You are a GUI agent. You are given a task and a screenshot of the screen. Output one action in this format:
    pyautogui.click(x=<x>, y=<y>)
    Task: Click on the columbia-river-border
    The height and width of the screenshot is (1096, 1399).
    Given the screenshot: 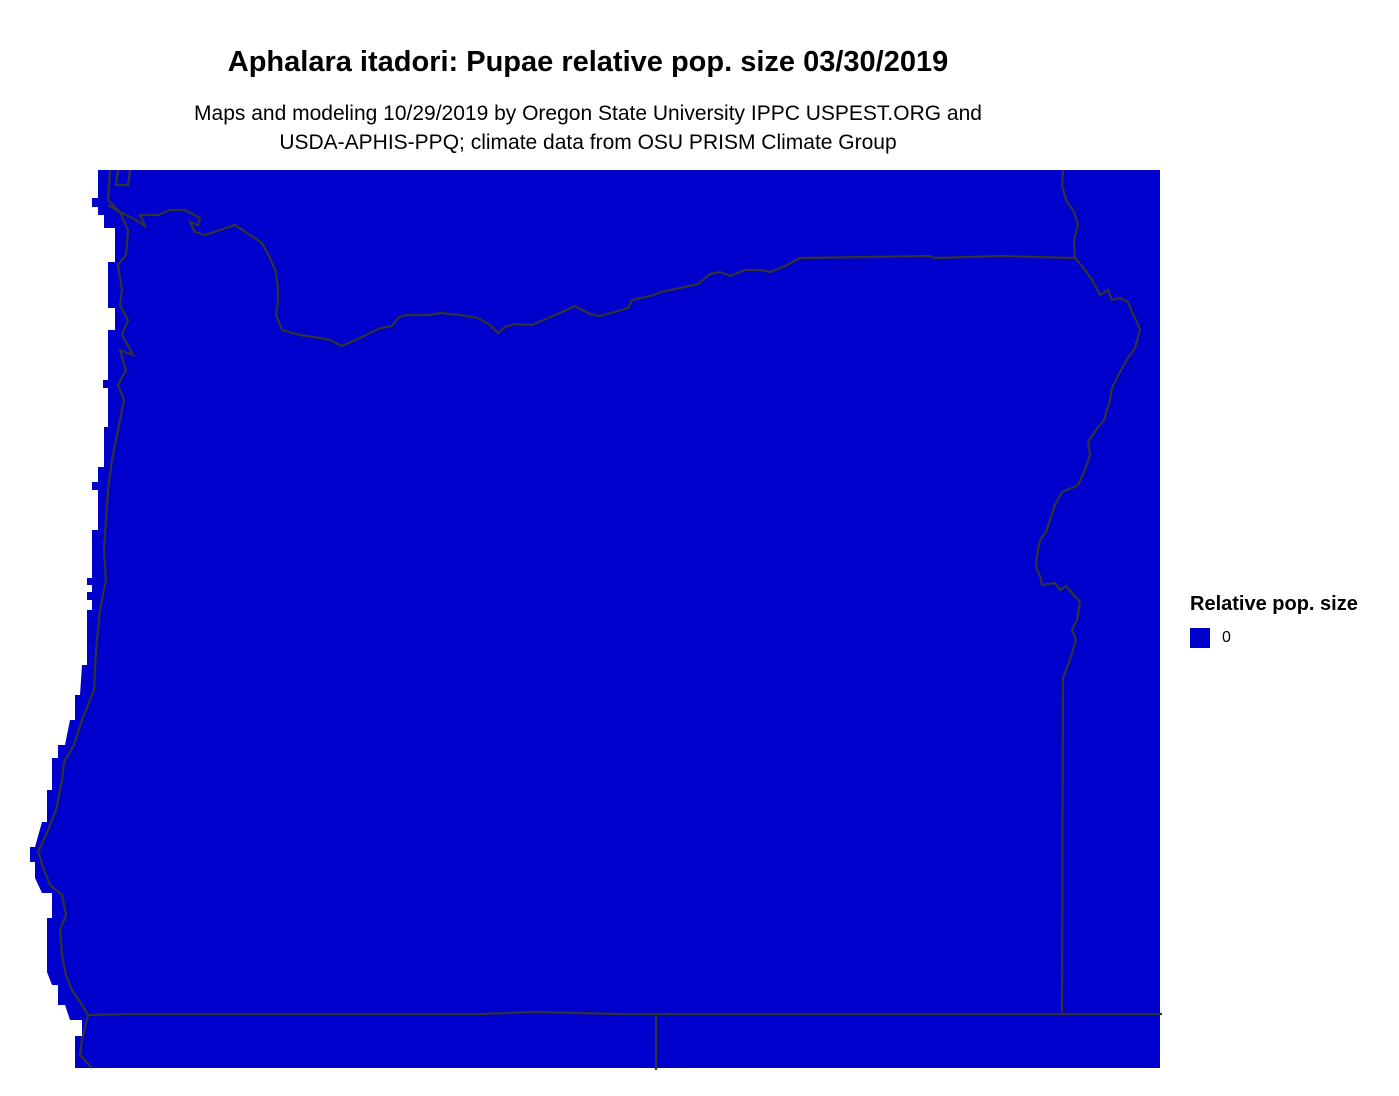 What is the action you would take?
    pyautogui.click(x=591, y=258)
    